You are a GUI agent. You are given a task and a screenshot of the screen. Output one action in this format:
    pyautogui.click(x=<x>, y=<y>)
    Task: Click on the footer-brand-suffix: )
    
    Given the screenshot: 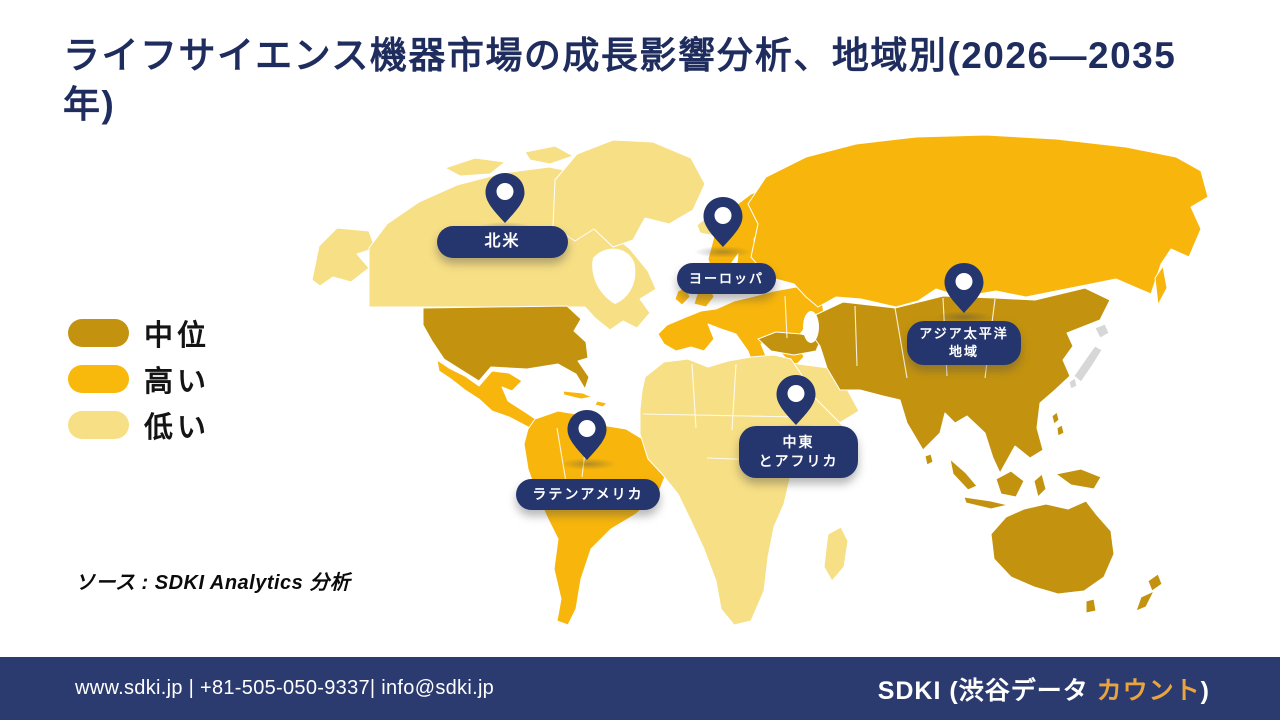 What is the action you would take?
    pyautogui.click(x=1205, y=690)
    